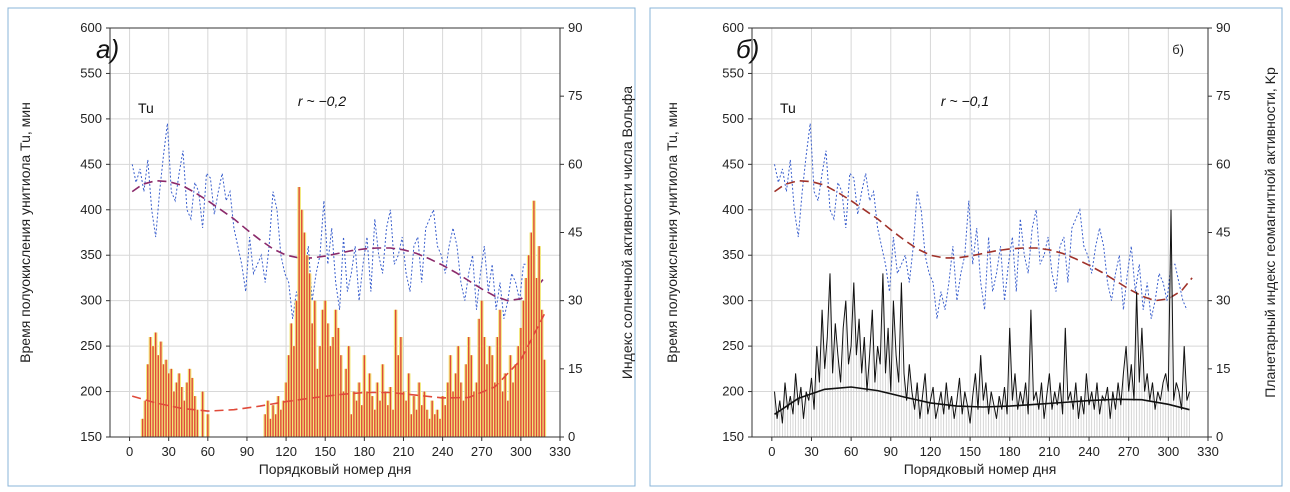 The width and height of the screenshot is (1290, 492). I want to click on b-yl-tick-label: 600, so click(733, 27).